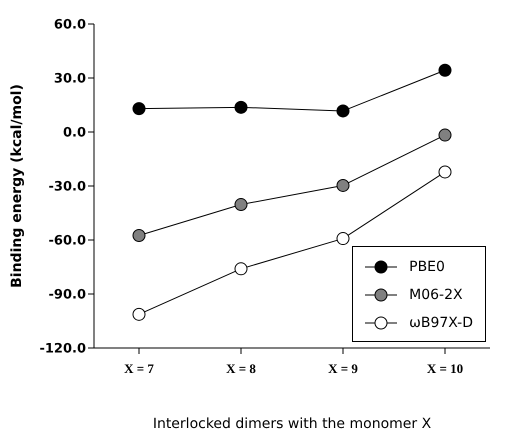 The width and height of the screenshot is (508, 446). Describe the element at coordinates (67, 241) in the screenshot. I see `y-tick-label: -60.0` at that location.